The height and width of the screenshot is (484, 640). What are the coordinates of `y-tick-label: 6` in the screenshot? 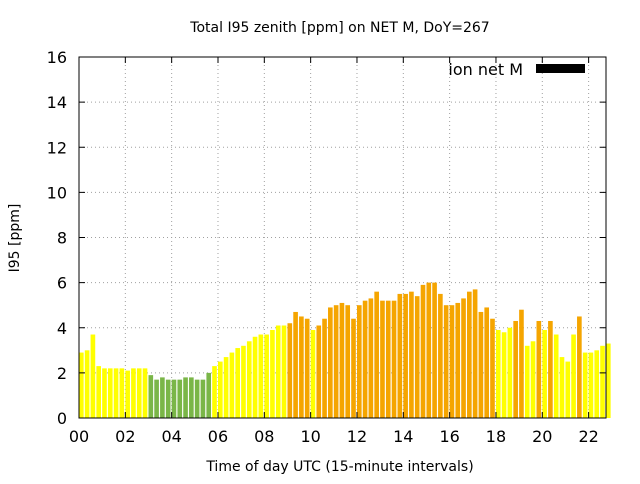 It's located at (62, 283).